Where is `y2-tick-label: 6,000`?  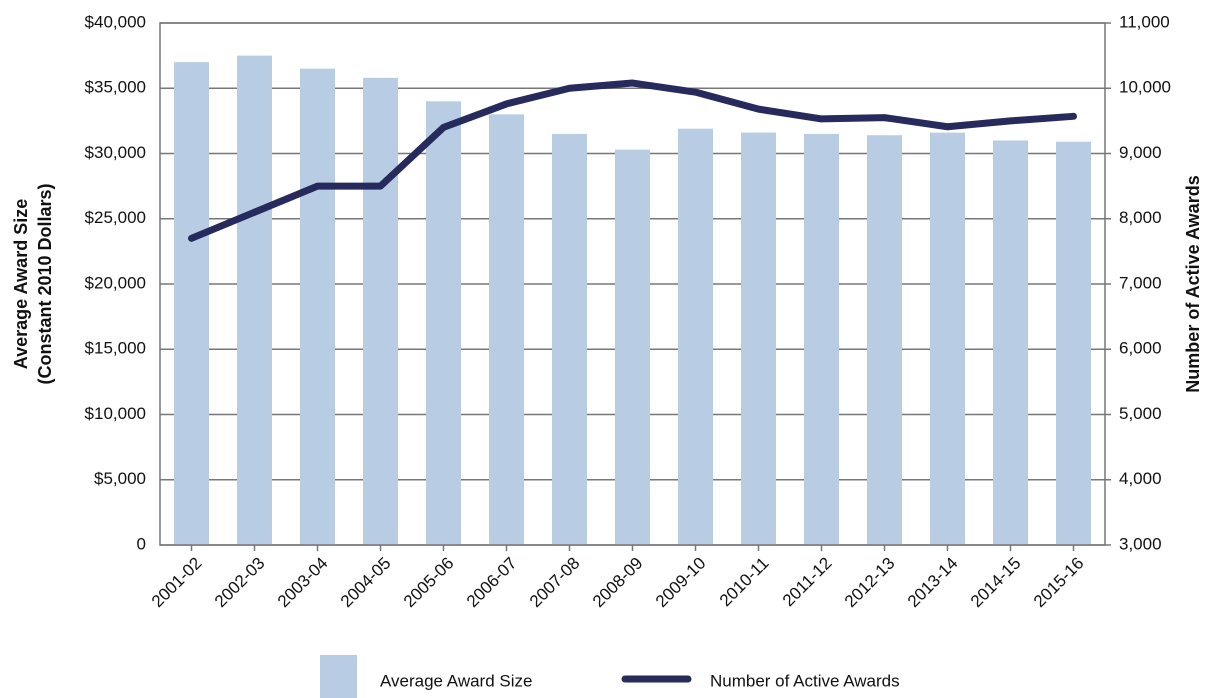 y2-tick-label: 6,000 is located at coordinates (1140, 348).